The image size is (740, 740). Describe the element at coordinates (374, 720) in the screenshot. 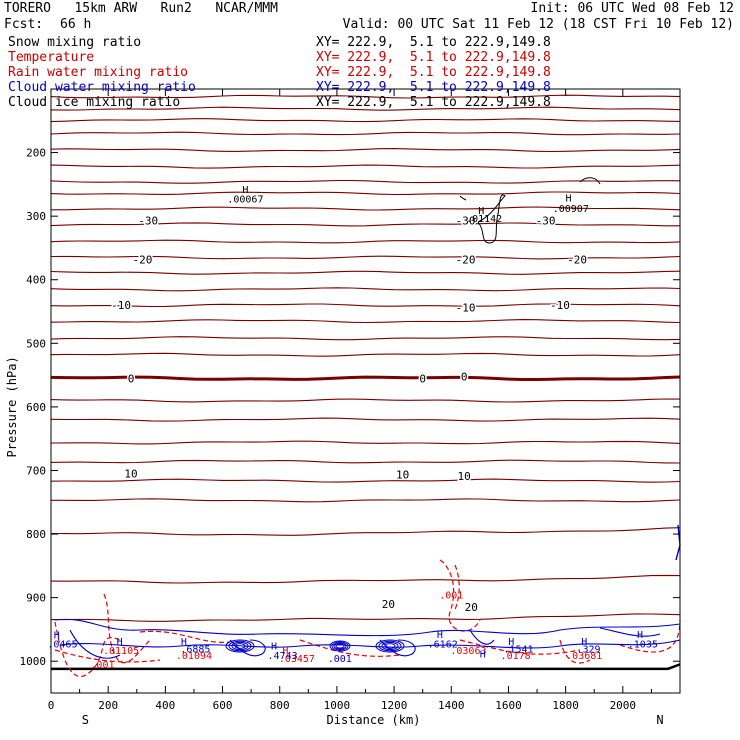

I see `x-axis-label: Distance (km)` at that location.